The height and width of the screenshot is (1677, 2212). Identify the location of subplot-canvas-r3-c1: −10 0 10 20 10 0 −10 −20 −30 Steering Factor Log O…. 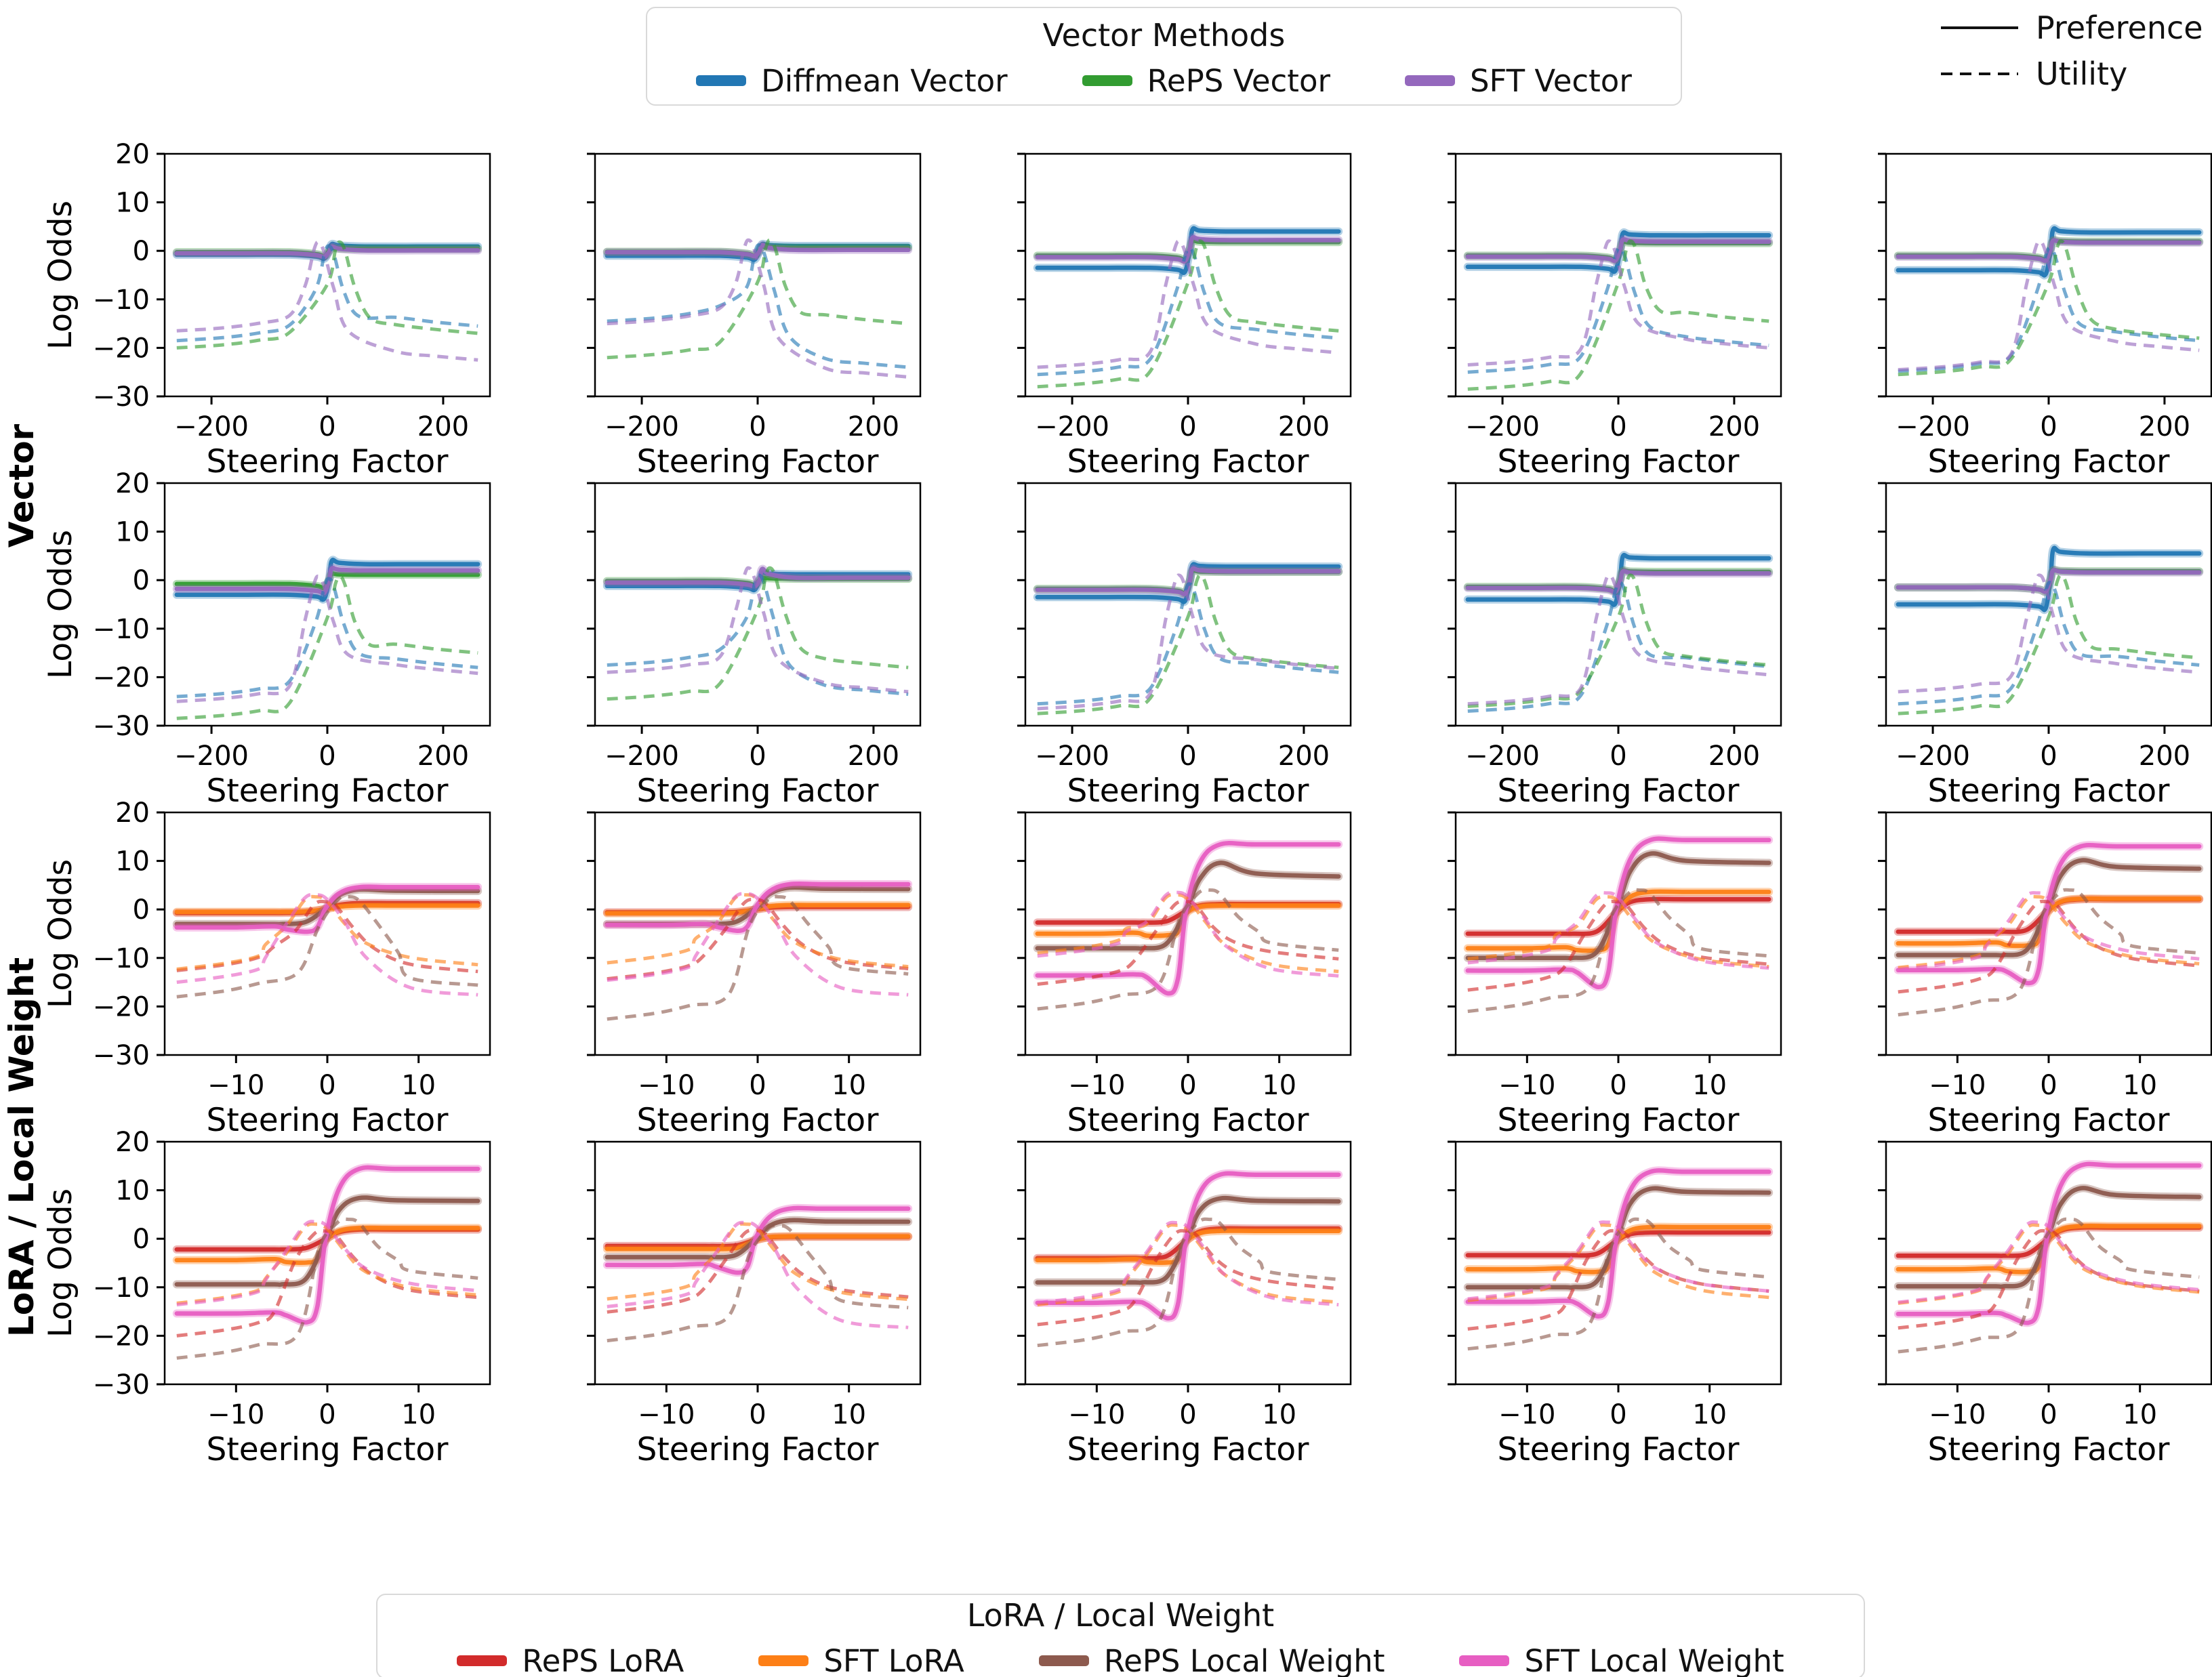
(266, 969).